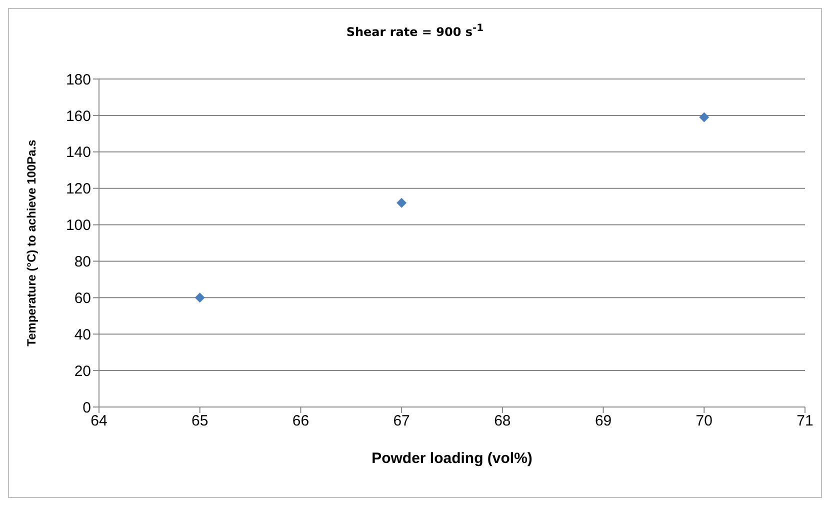 Image resolution: width=830 pixels, height=506 pixels. Describe the element at coordinates (78, 153) in the screenshot. I see `y-tick-label: 140` at that location.